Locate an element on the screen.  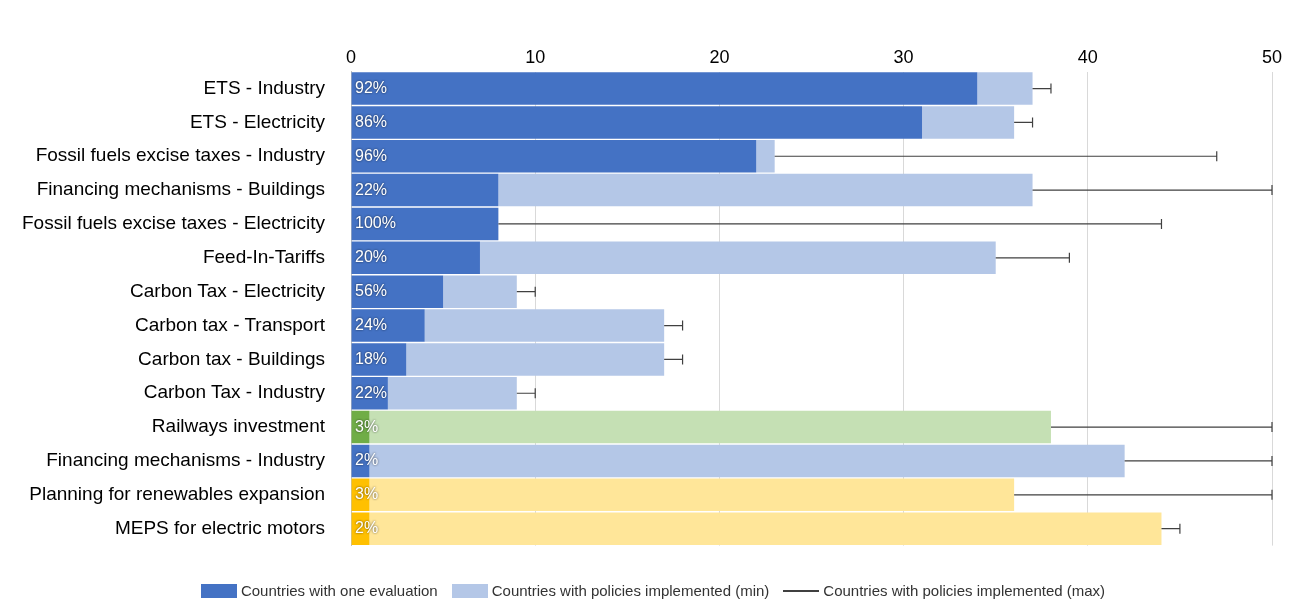
annotation: 18% is located at coordinates (371, 358).